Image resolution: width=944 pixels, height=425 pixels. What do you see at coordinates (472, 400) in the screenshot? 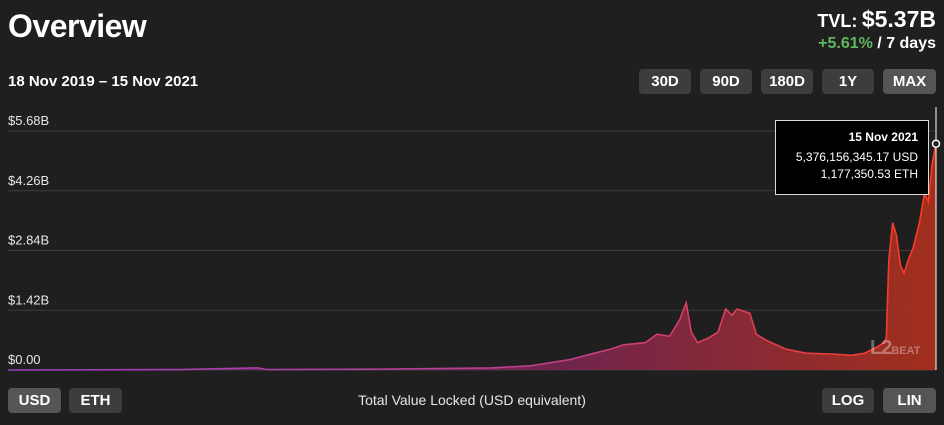
I see `chart-caption: Total Value Locked (USD equivalent)` at bounding box center [472, 400].